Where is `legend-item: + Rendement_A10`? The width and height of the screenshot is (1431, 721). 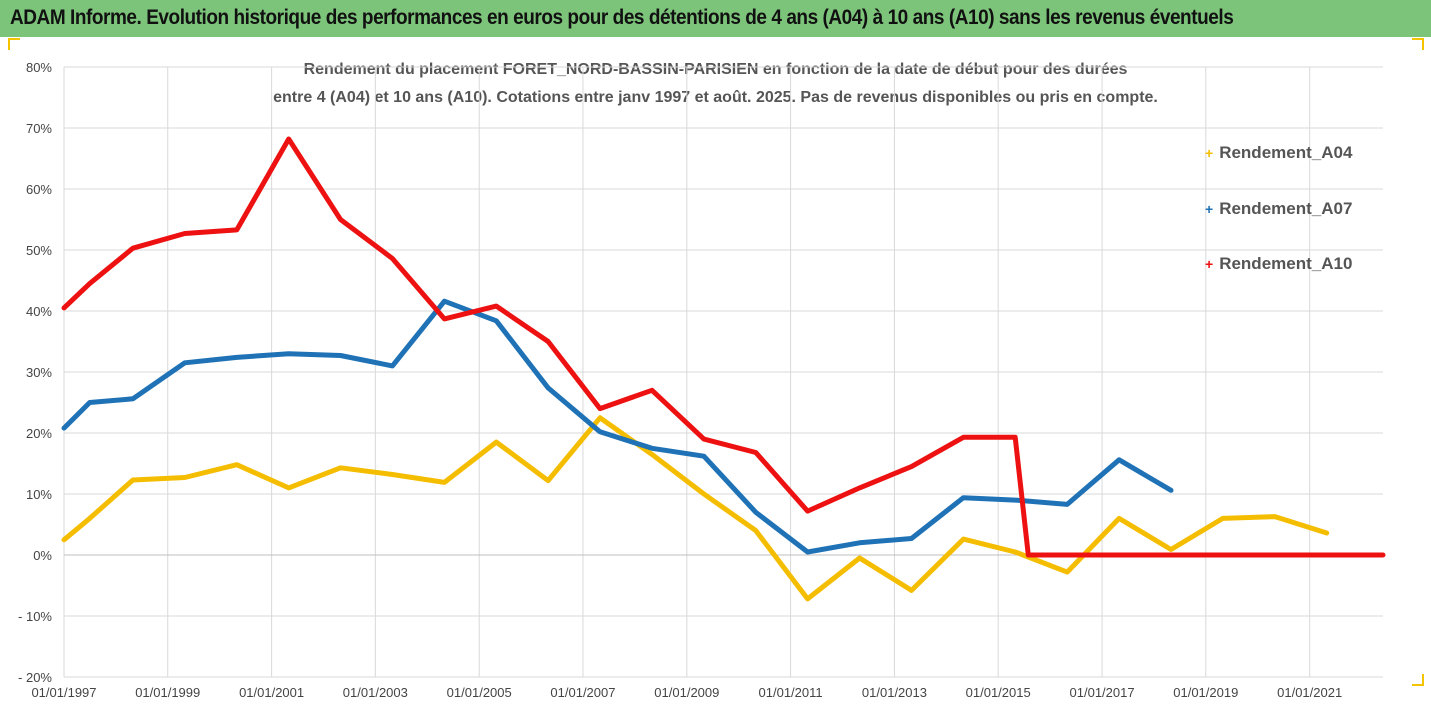 legend-item: + Rendement_A10 is located at coordinates (1278, 264).